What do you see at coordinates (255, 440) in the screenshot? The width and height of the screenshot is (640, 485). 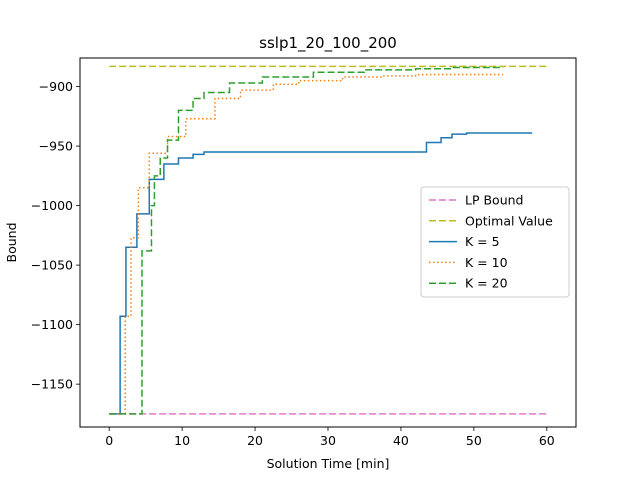 I see `x-tick-label: 20` at bounding box center [255, 440].